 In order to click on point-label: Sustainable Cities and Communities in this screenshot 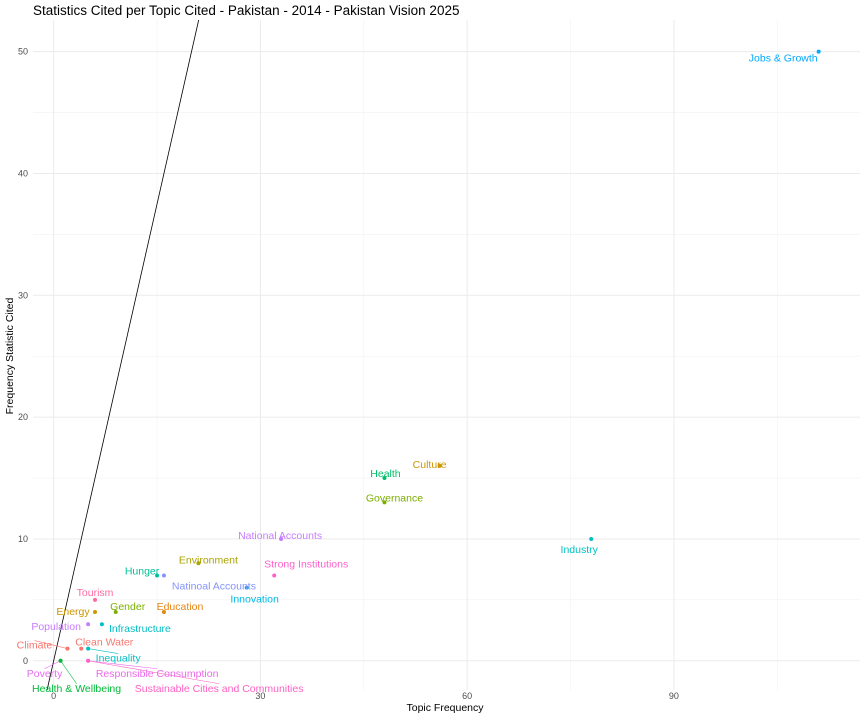, I will do `click(219, 689)`.